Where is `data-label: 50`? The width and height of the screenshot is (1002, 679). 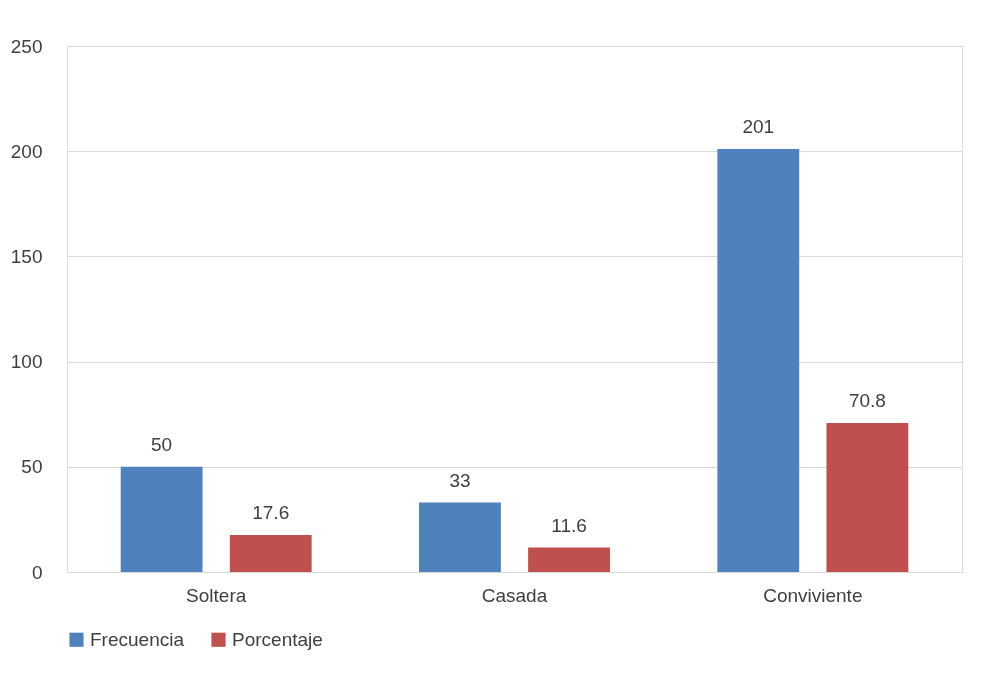 data-label: 50 is located at coordinates (162, 444).